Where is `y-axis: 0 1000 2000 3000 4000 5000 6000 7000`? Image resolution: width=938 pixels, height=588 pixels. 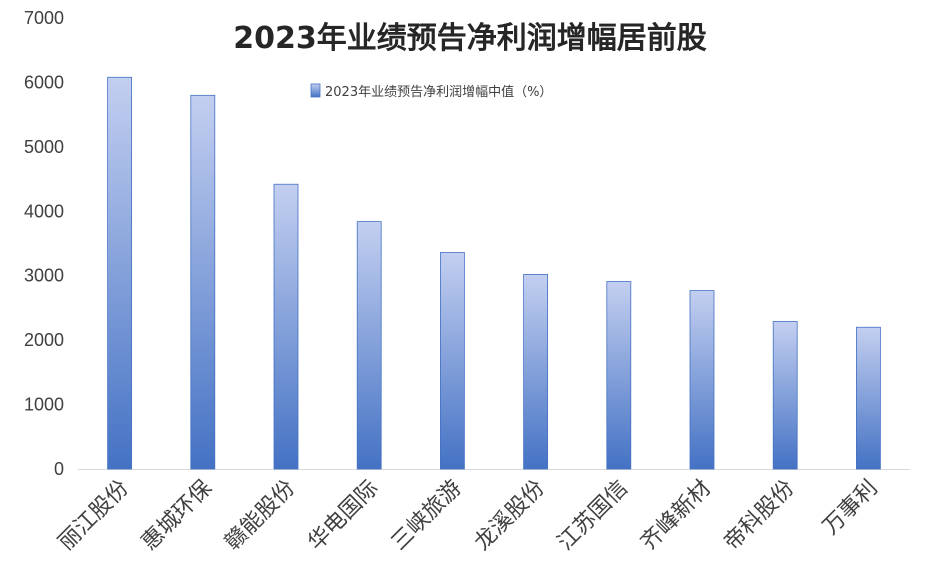 y-axis: 0 1000 2000 3000 4000 5000 6000 7000 is located at coordinates (44, 243).